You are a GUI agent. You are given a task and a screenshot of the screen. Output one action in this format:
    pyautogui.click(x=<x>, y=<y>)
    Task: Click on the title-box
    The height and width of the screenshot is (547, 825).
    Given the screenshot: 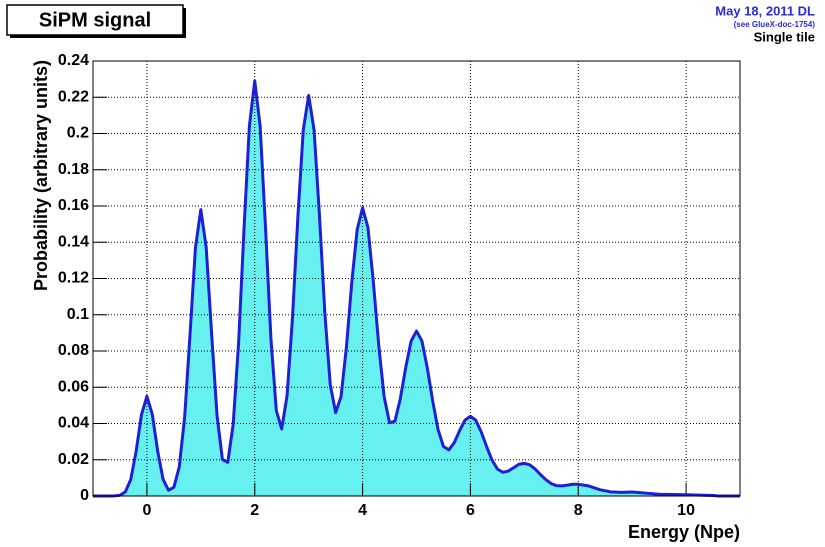 What is the action you would take?
    pyautogui.click(x=95, y=20)
    